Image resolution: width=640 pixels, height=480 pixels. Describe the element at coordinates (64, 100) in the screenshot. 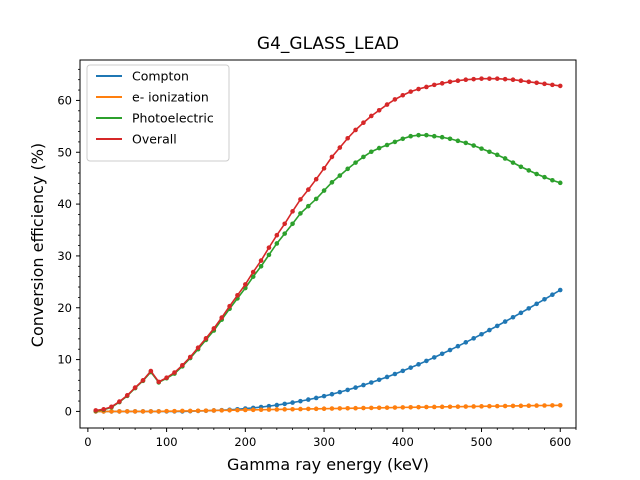

I see `y-tick-label: 60` at that location.